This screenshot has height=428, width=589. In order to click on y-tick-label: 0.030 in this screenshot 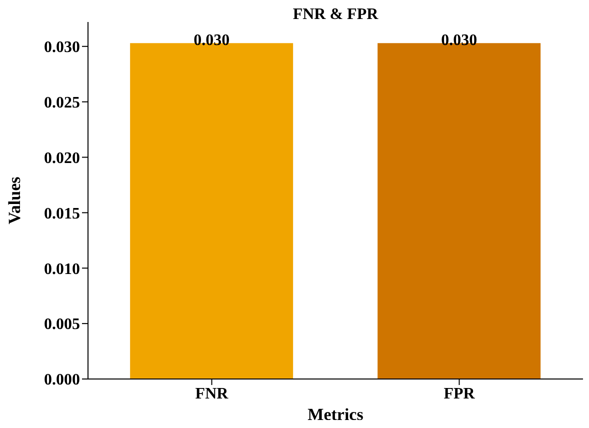, I will do `click(62, 47)`.